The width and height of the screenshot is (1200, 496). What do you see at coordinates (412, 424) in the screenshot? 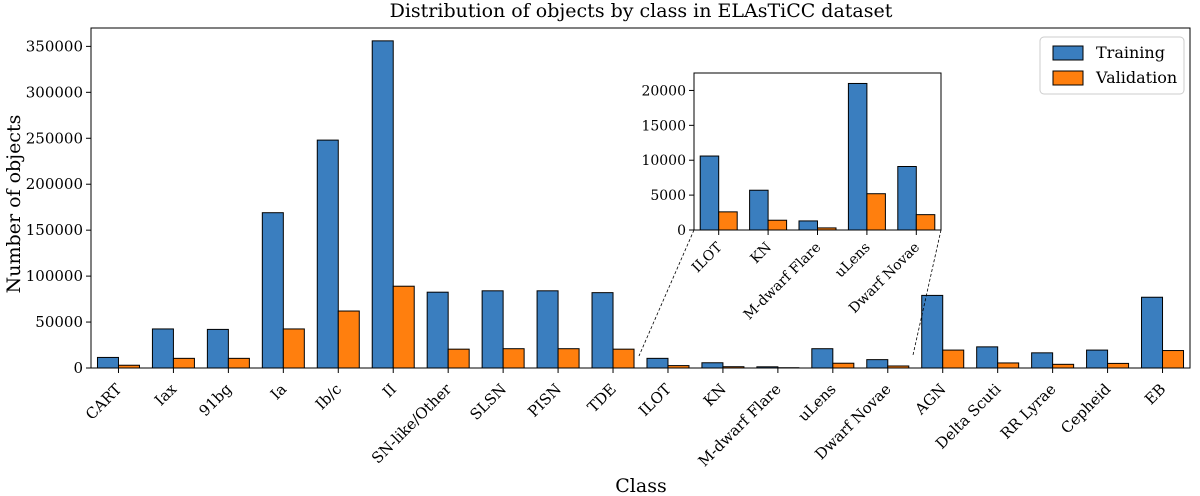
I see `x-tick-label-sn-like-other: SN-like/Other` at bounding box center [412, 424].